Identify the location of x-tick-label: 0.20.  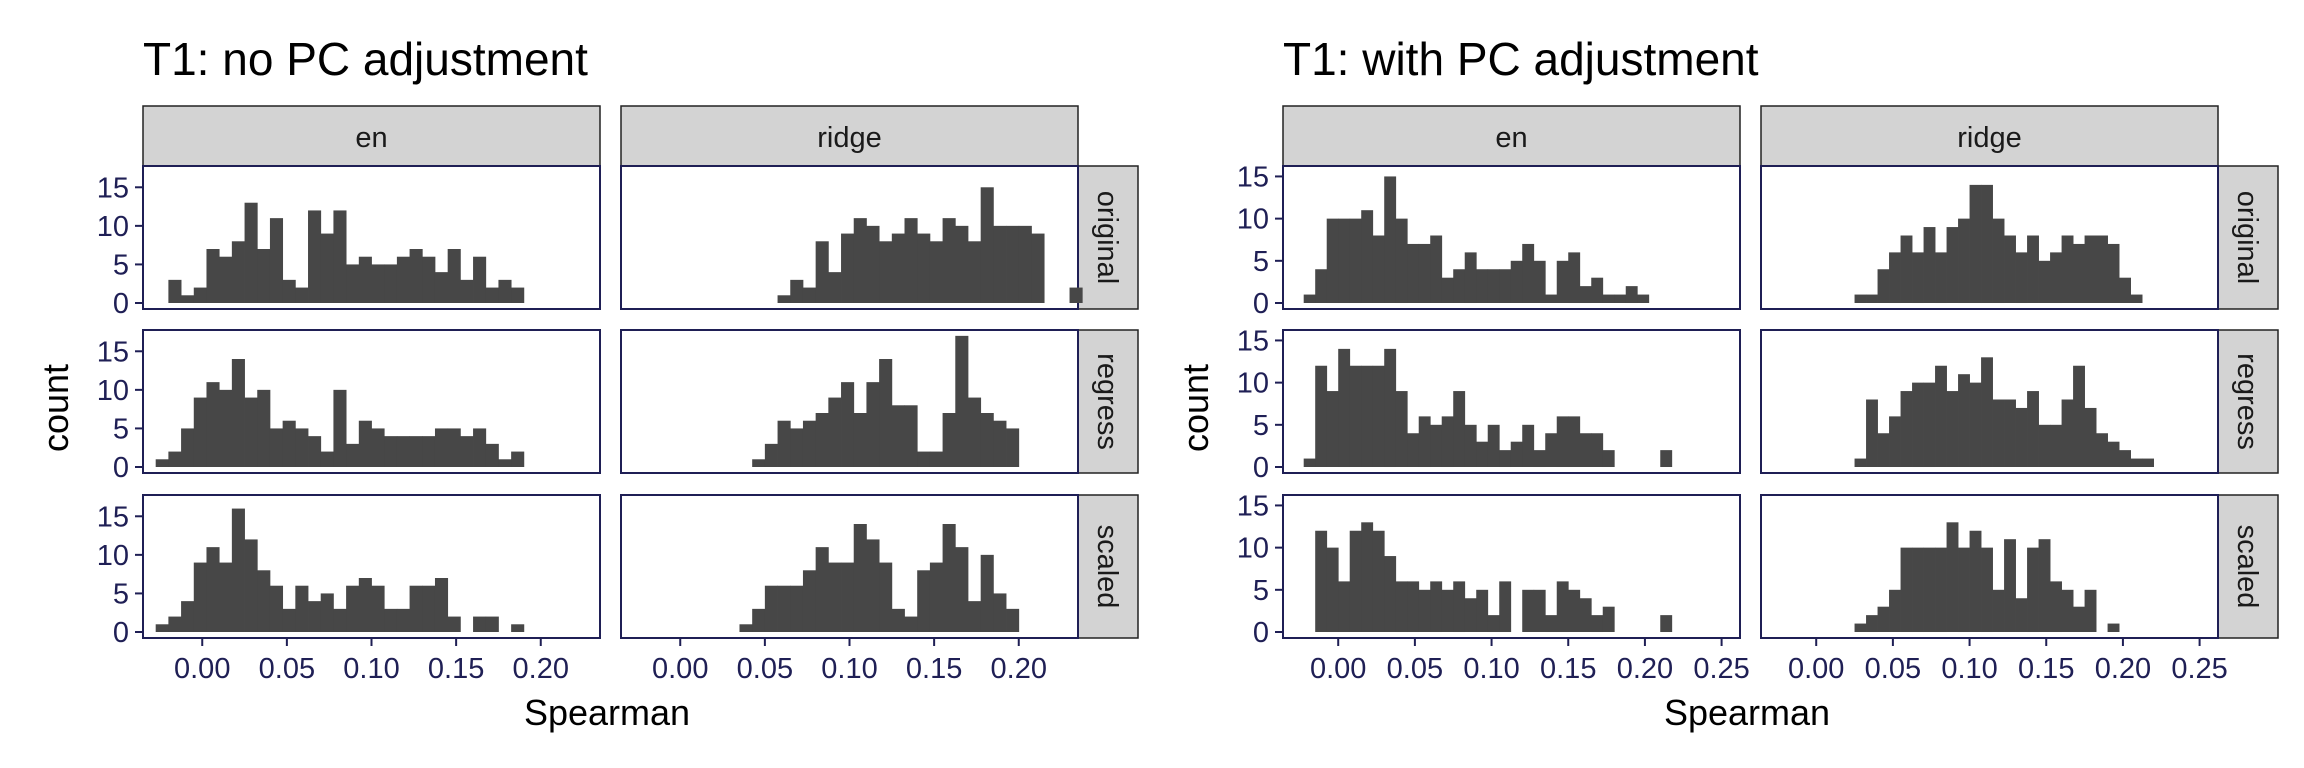
(1645, 669).